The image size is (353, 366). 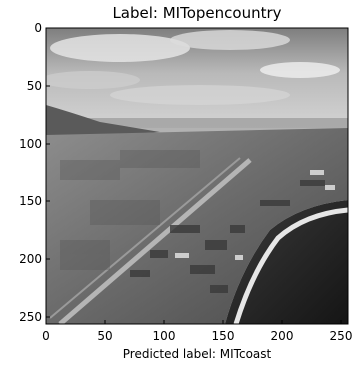 What do you see at coordinates (30, 259) in the screenshot?
I see `y-tick-label: 200` at bounding box center [30, 259].